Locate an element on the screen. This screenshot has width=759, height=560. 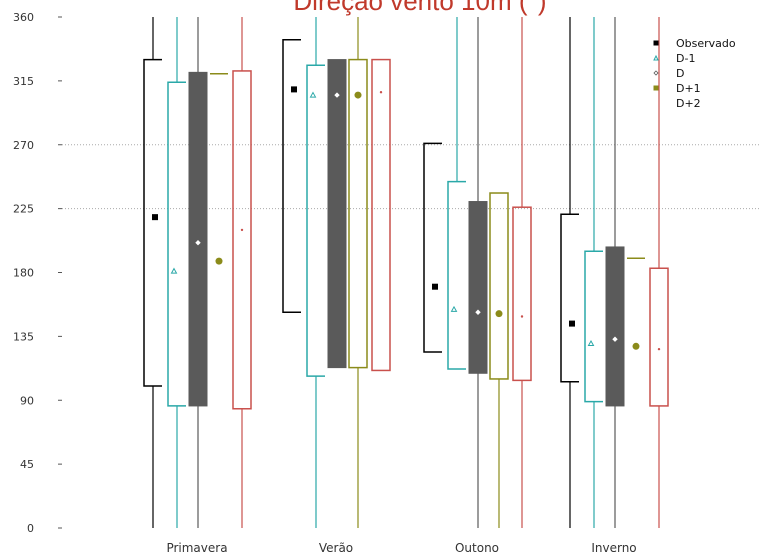
legend-label: D+2 is located at coordinates (688, 103).